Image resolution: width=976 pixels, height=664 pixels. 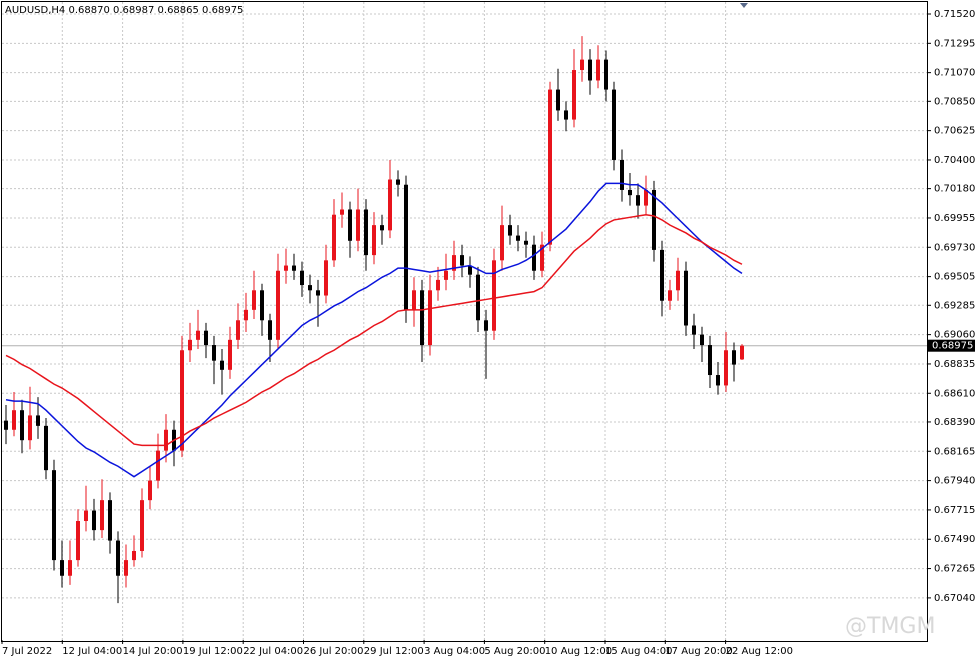 What do you see at coordinates (92, 651) in the screenshot?
I see `x-tick-label: 12 Jul 04:00` at bounding box center [92, 651].